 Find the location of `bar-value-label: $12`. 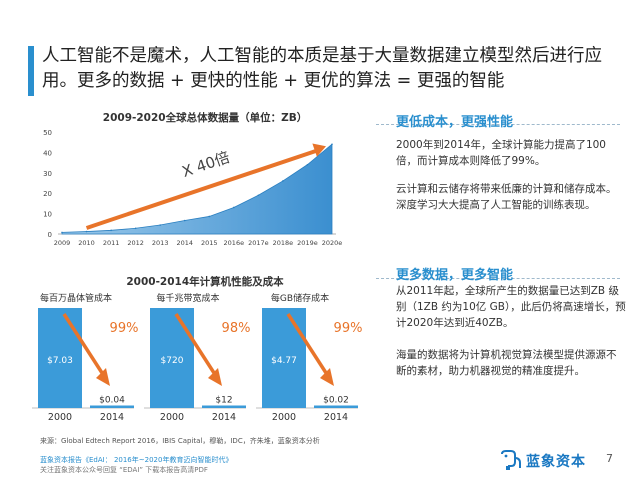

bar-value-label: $12 is located at coordinates (223, 401).